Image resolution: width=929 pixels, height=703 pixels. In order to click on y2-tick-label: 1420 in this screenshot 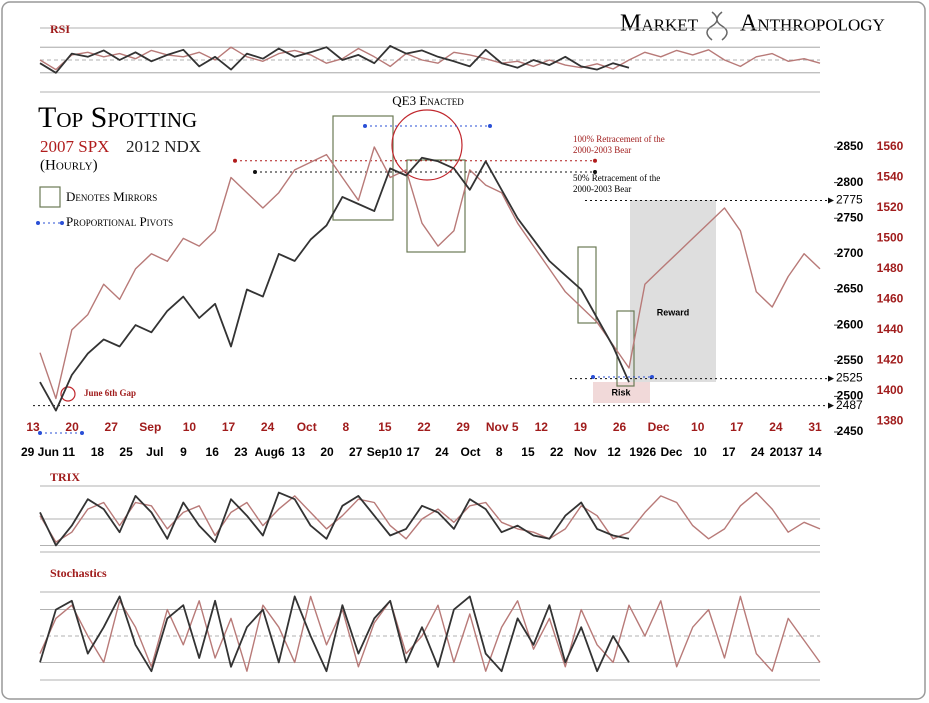, I will do `click(890, 360)`.